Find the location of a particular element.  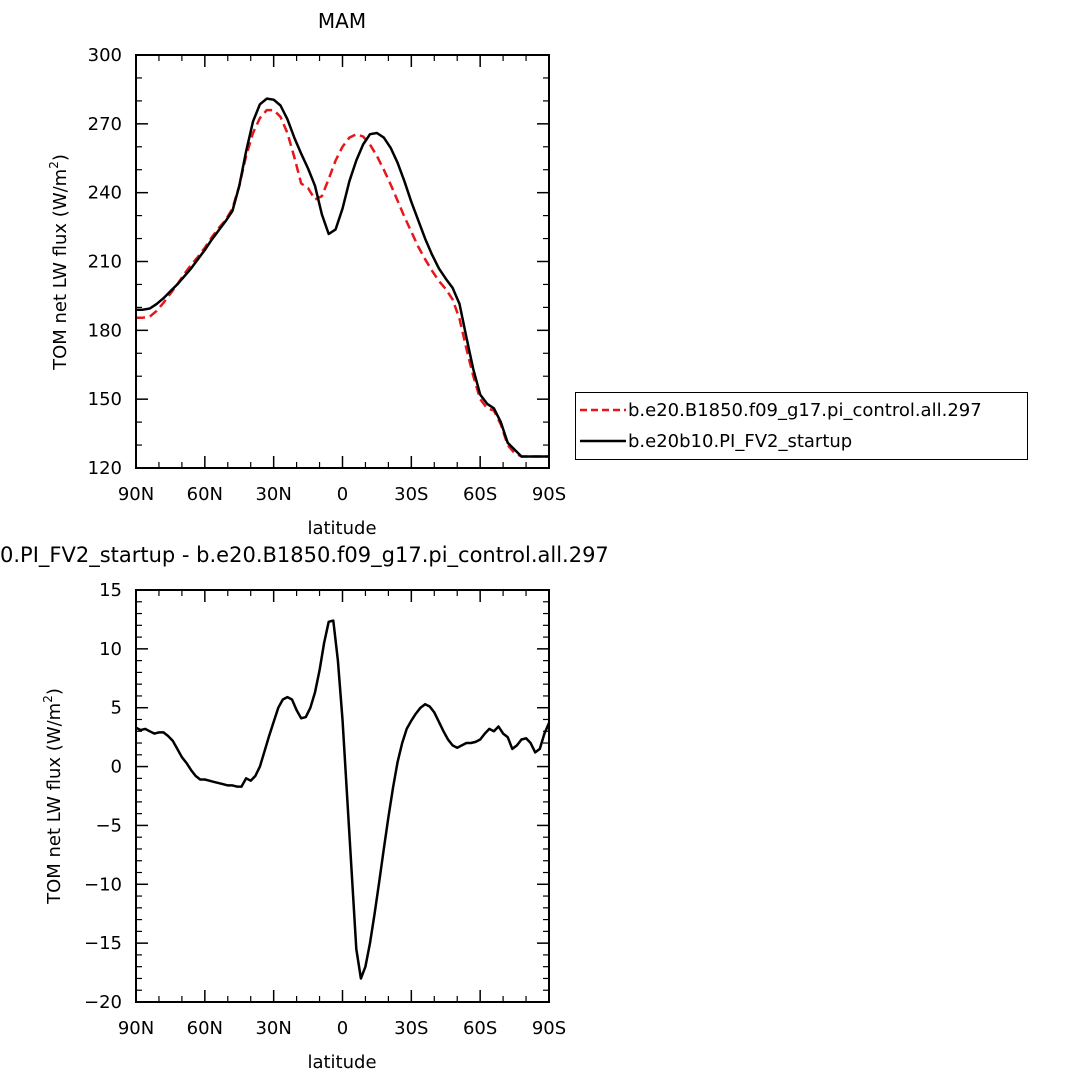

y-tick-label: −20 is located at coordinates (103, 1002).